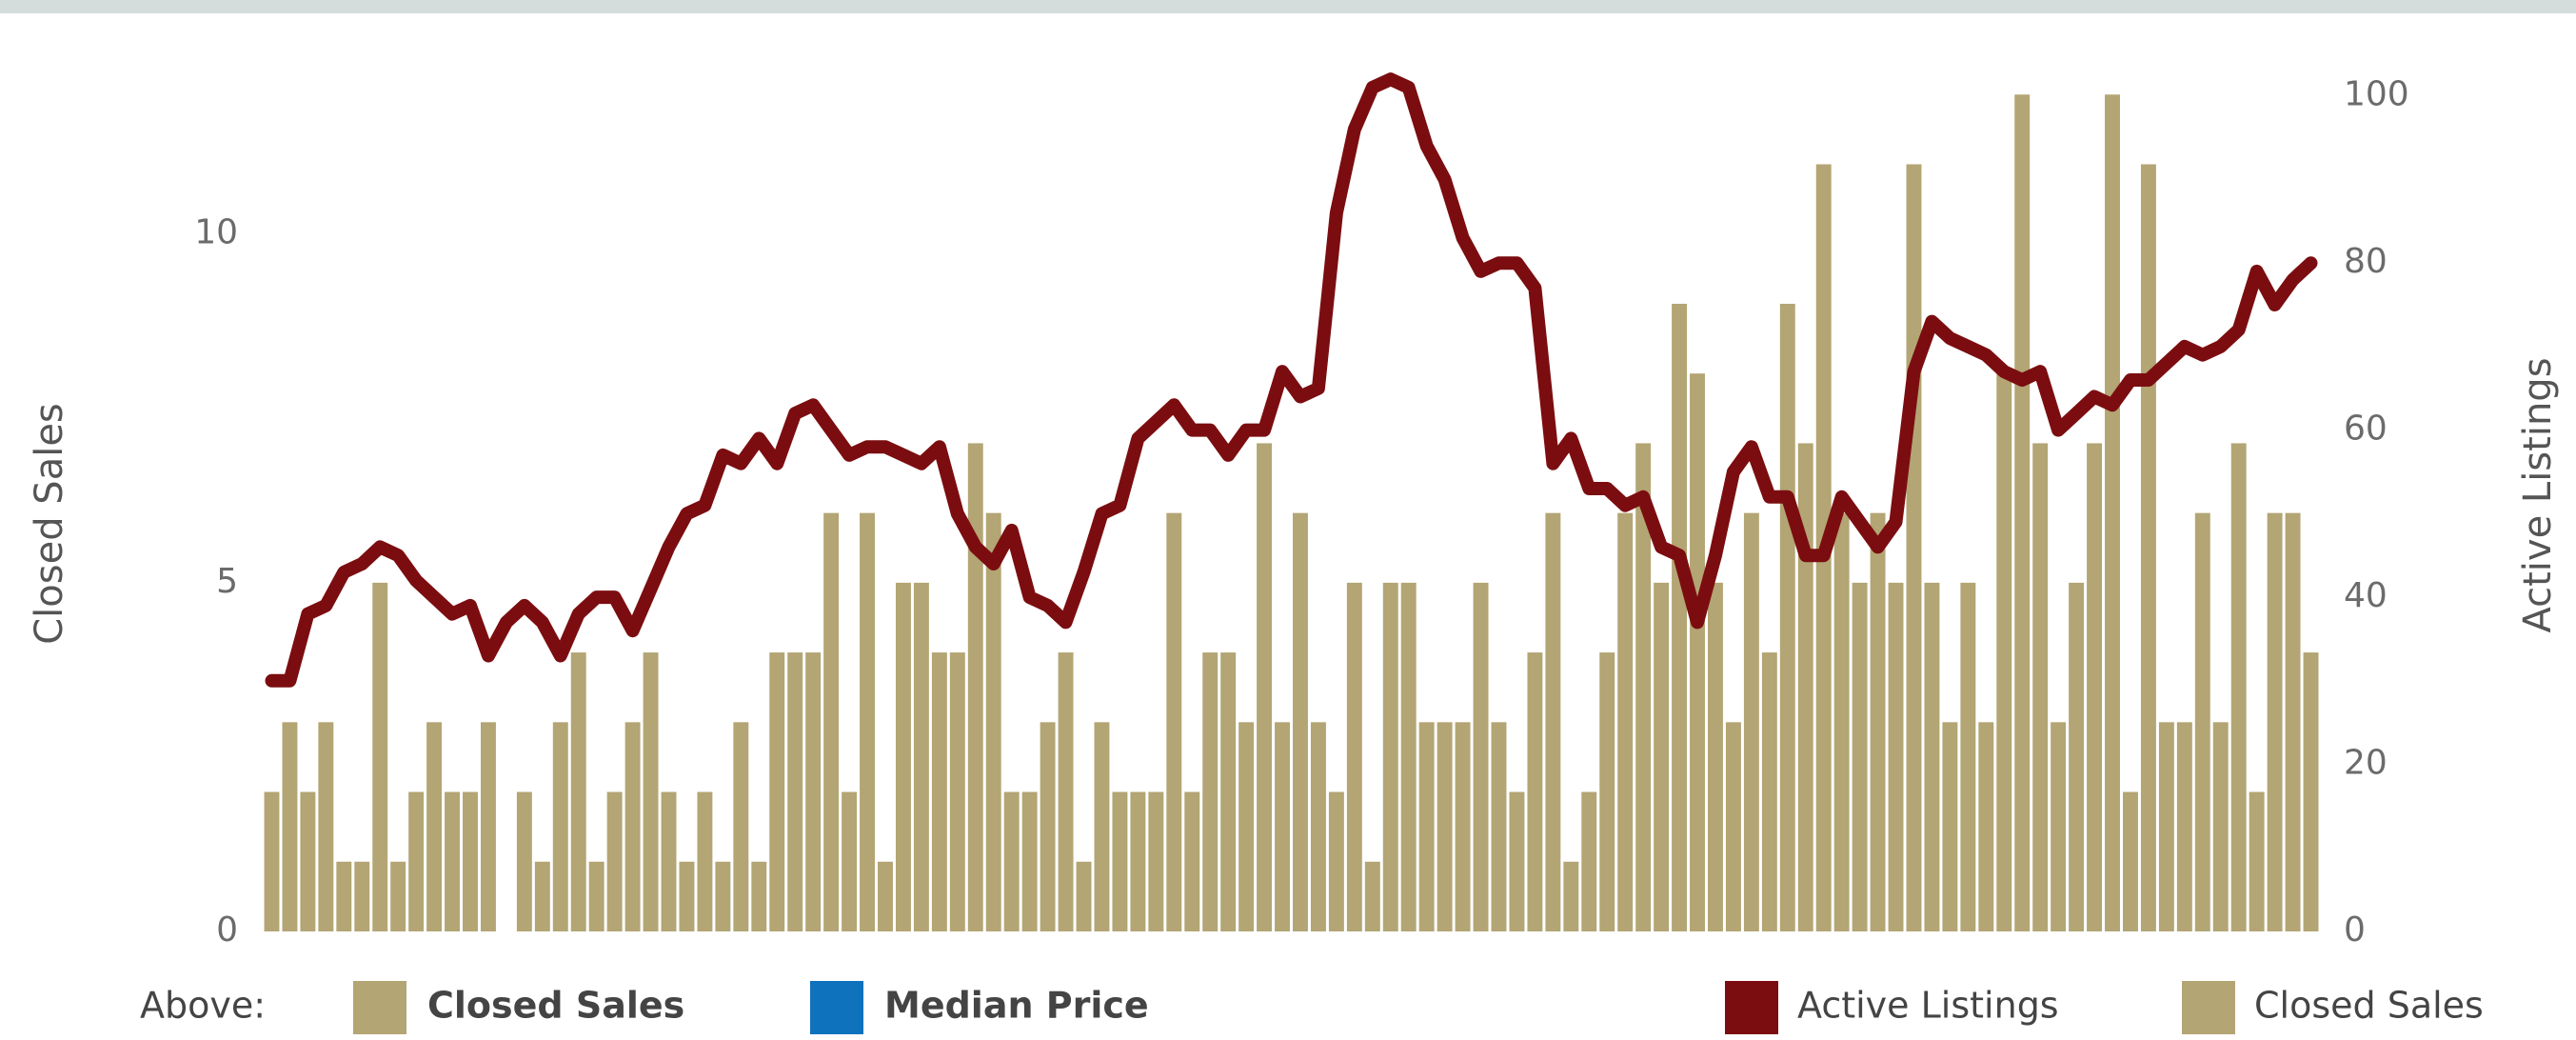 Image resolution: width=2576 pixels, height=1040 pixels. What do you see at coordinates (49, 524) in the screenshot?
I see `y-axis-title: Closed Sales` at bounding box center [49, 524].